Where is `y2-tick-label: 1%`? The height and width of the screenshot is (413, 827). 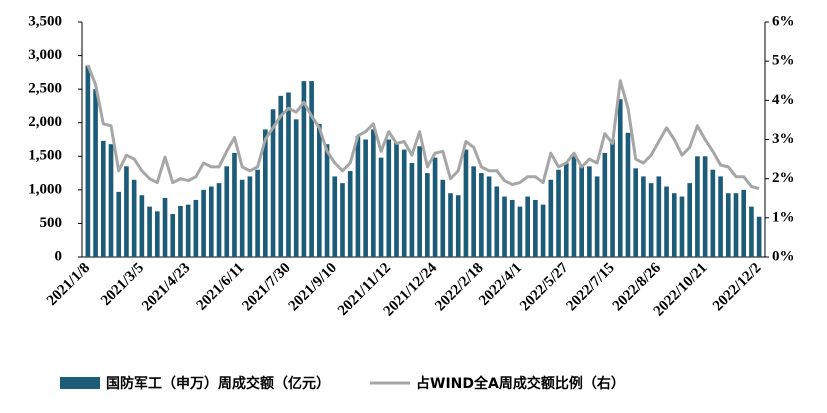
y2-tick-label: 1% is located at coordinates (783, 217).